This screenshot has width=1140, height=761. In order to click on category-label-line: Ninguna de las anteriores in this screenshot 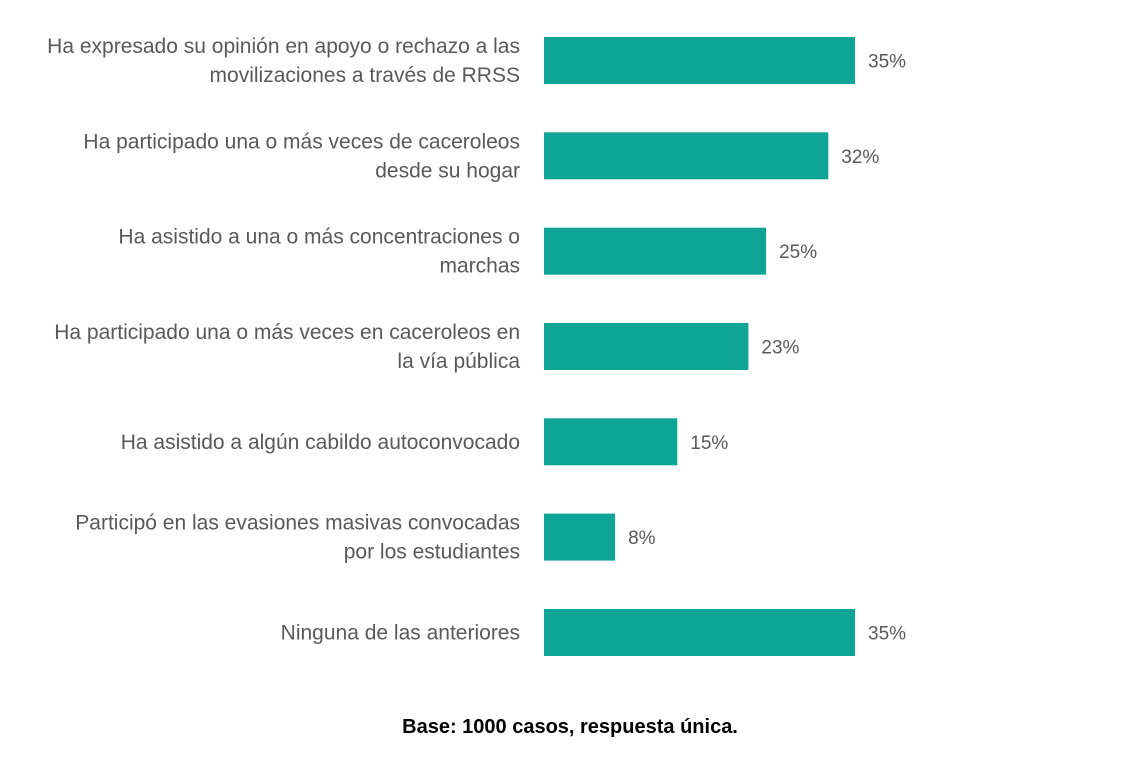, I will do `click(400, 633)`.